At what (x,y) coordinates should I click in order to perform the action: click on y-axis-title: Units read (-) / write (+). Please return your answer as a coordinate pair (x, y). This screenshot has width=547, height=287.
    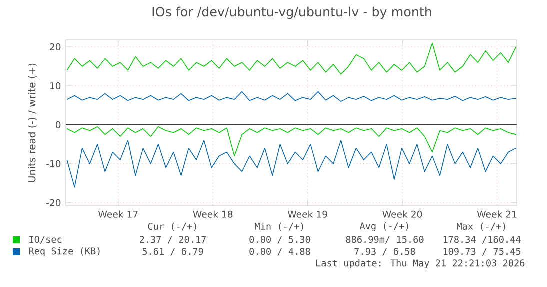
    Looking at the image, I should click on (32, 123).